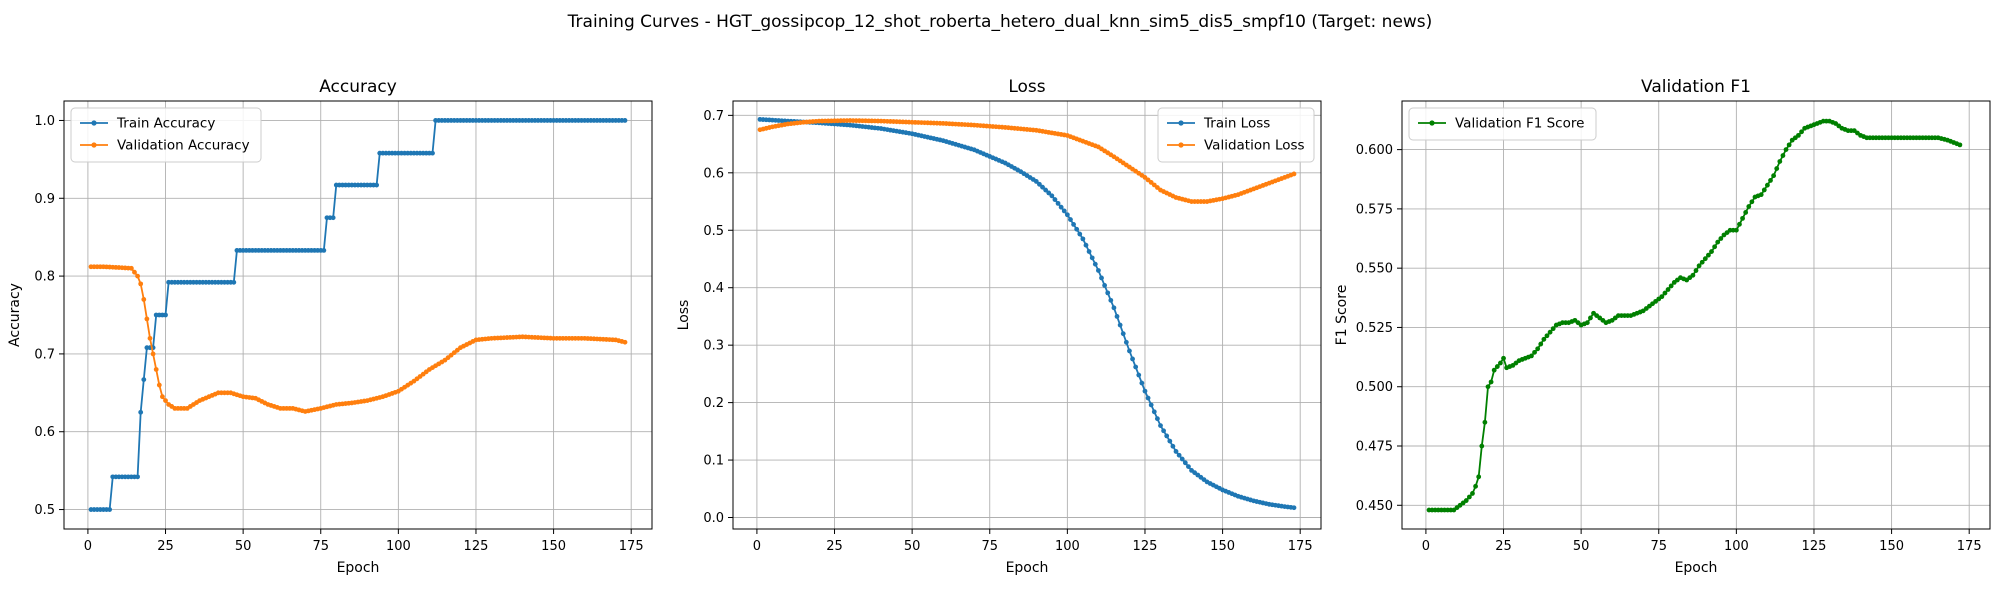 Image resolution: width=2000 pixels, height=600 pixels. I want to click on loss-x-tick-label: 75, so click(989, 546).